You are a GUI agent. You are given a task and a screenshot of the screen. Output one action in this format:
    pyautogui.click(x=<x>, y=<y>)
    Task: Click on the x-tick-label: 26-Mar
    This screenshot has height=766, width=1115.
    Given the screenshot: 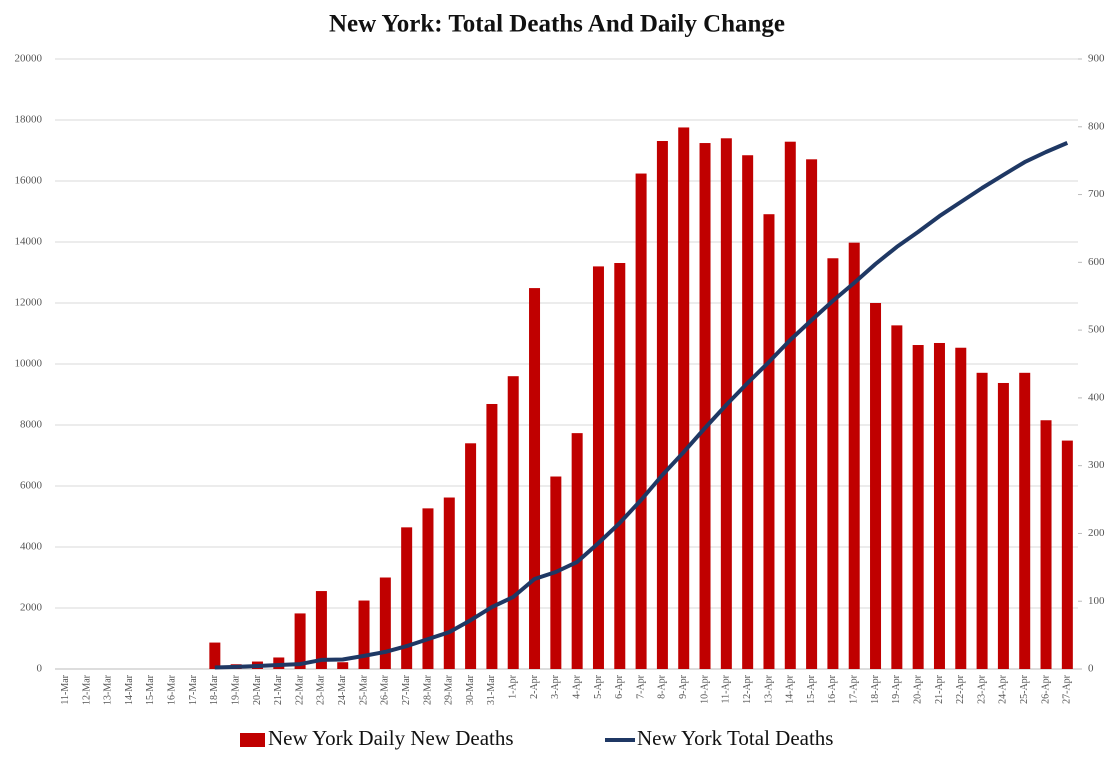 What is the action you would take?
    pyautogui.click(x=385, y=689)
    